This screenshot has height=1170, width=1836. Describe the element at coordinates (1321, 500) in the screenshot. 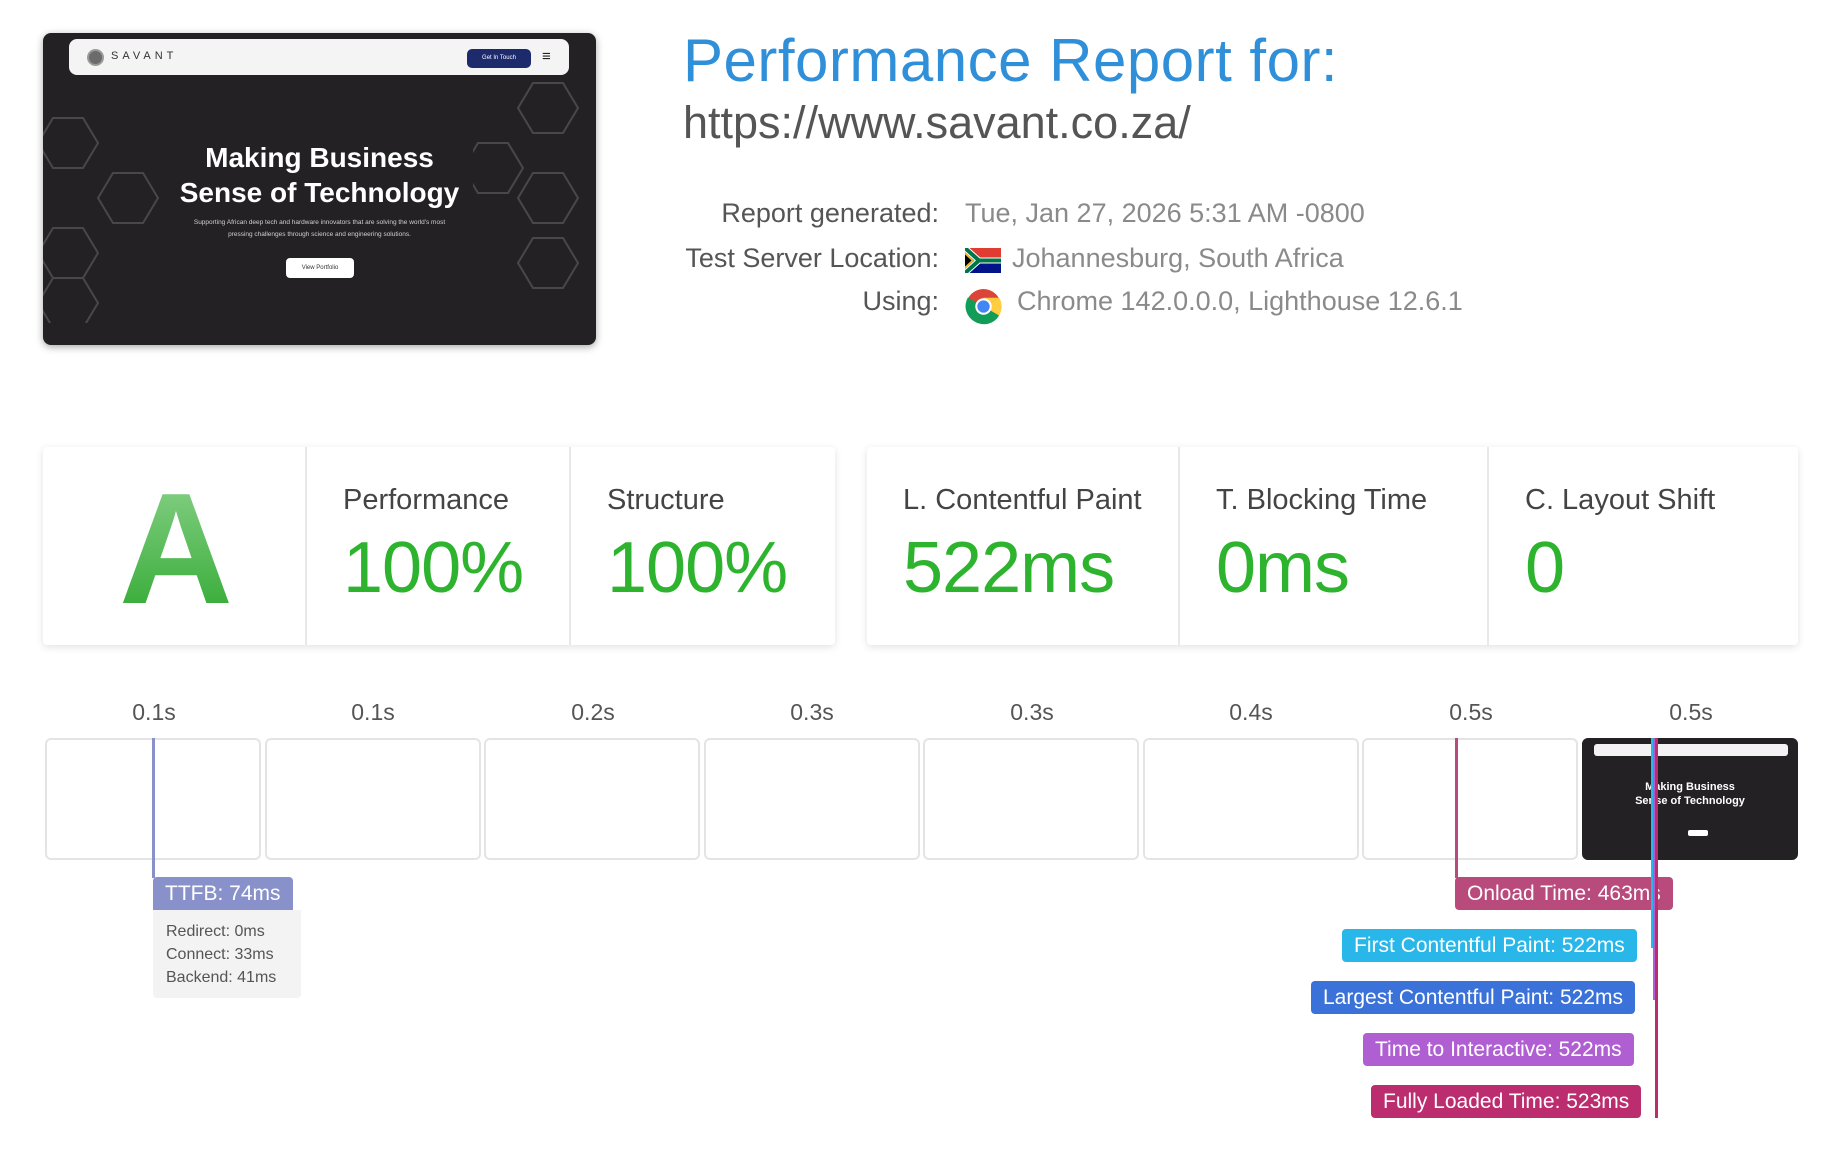

I see `tbt-label: T. Blocking Time` at that location.